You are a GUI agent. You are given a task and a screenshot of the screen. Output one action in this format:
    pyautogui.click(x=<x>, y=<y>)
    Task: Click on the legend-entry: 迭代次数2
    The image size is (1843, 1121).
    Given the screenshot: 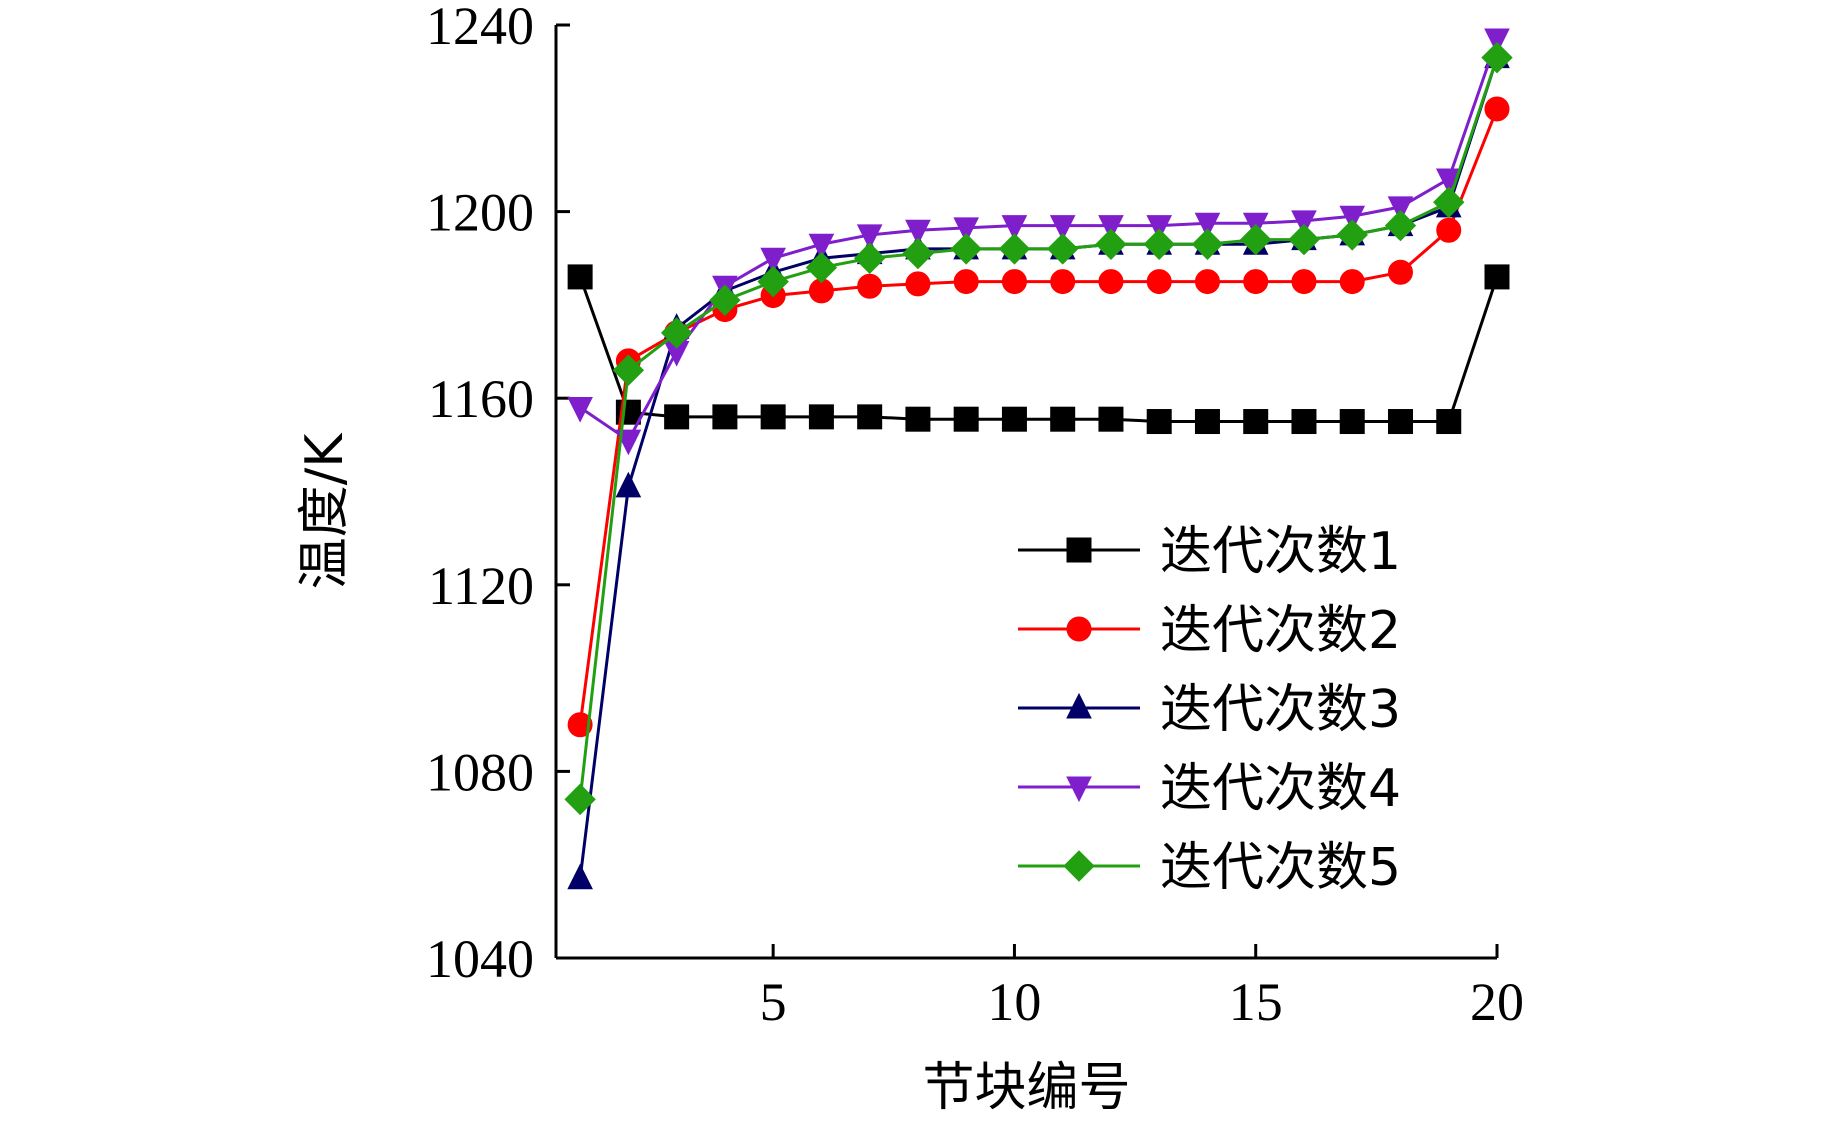 What is the action you would take?
    pyautogui.click(x=1209, y=631)
    